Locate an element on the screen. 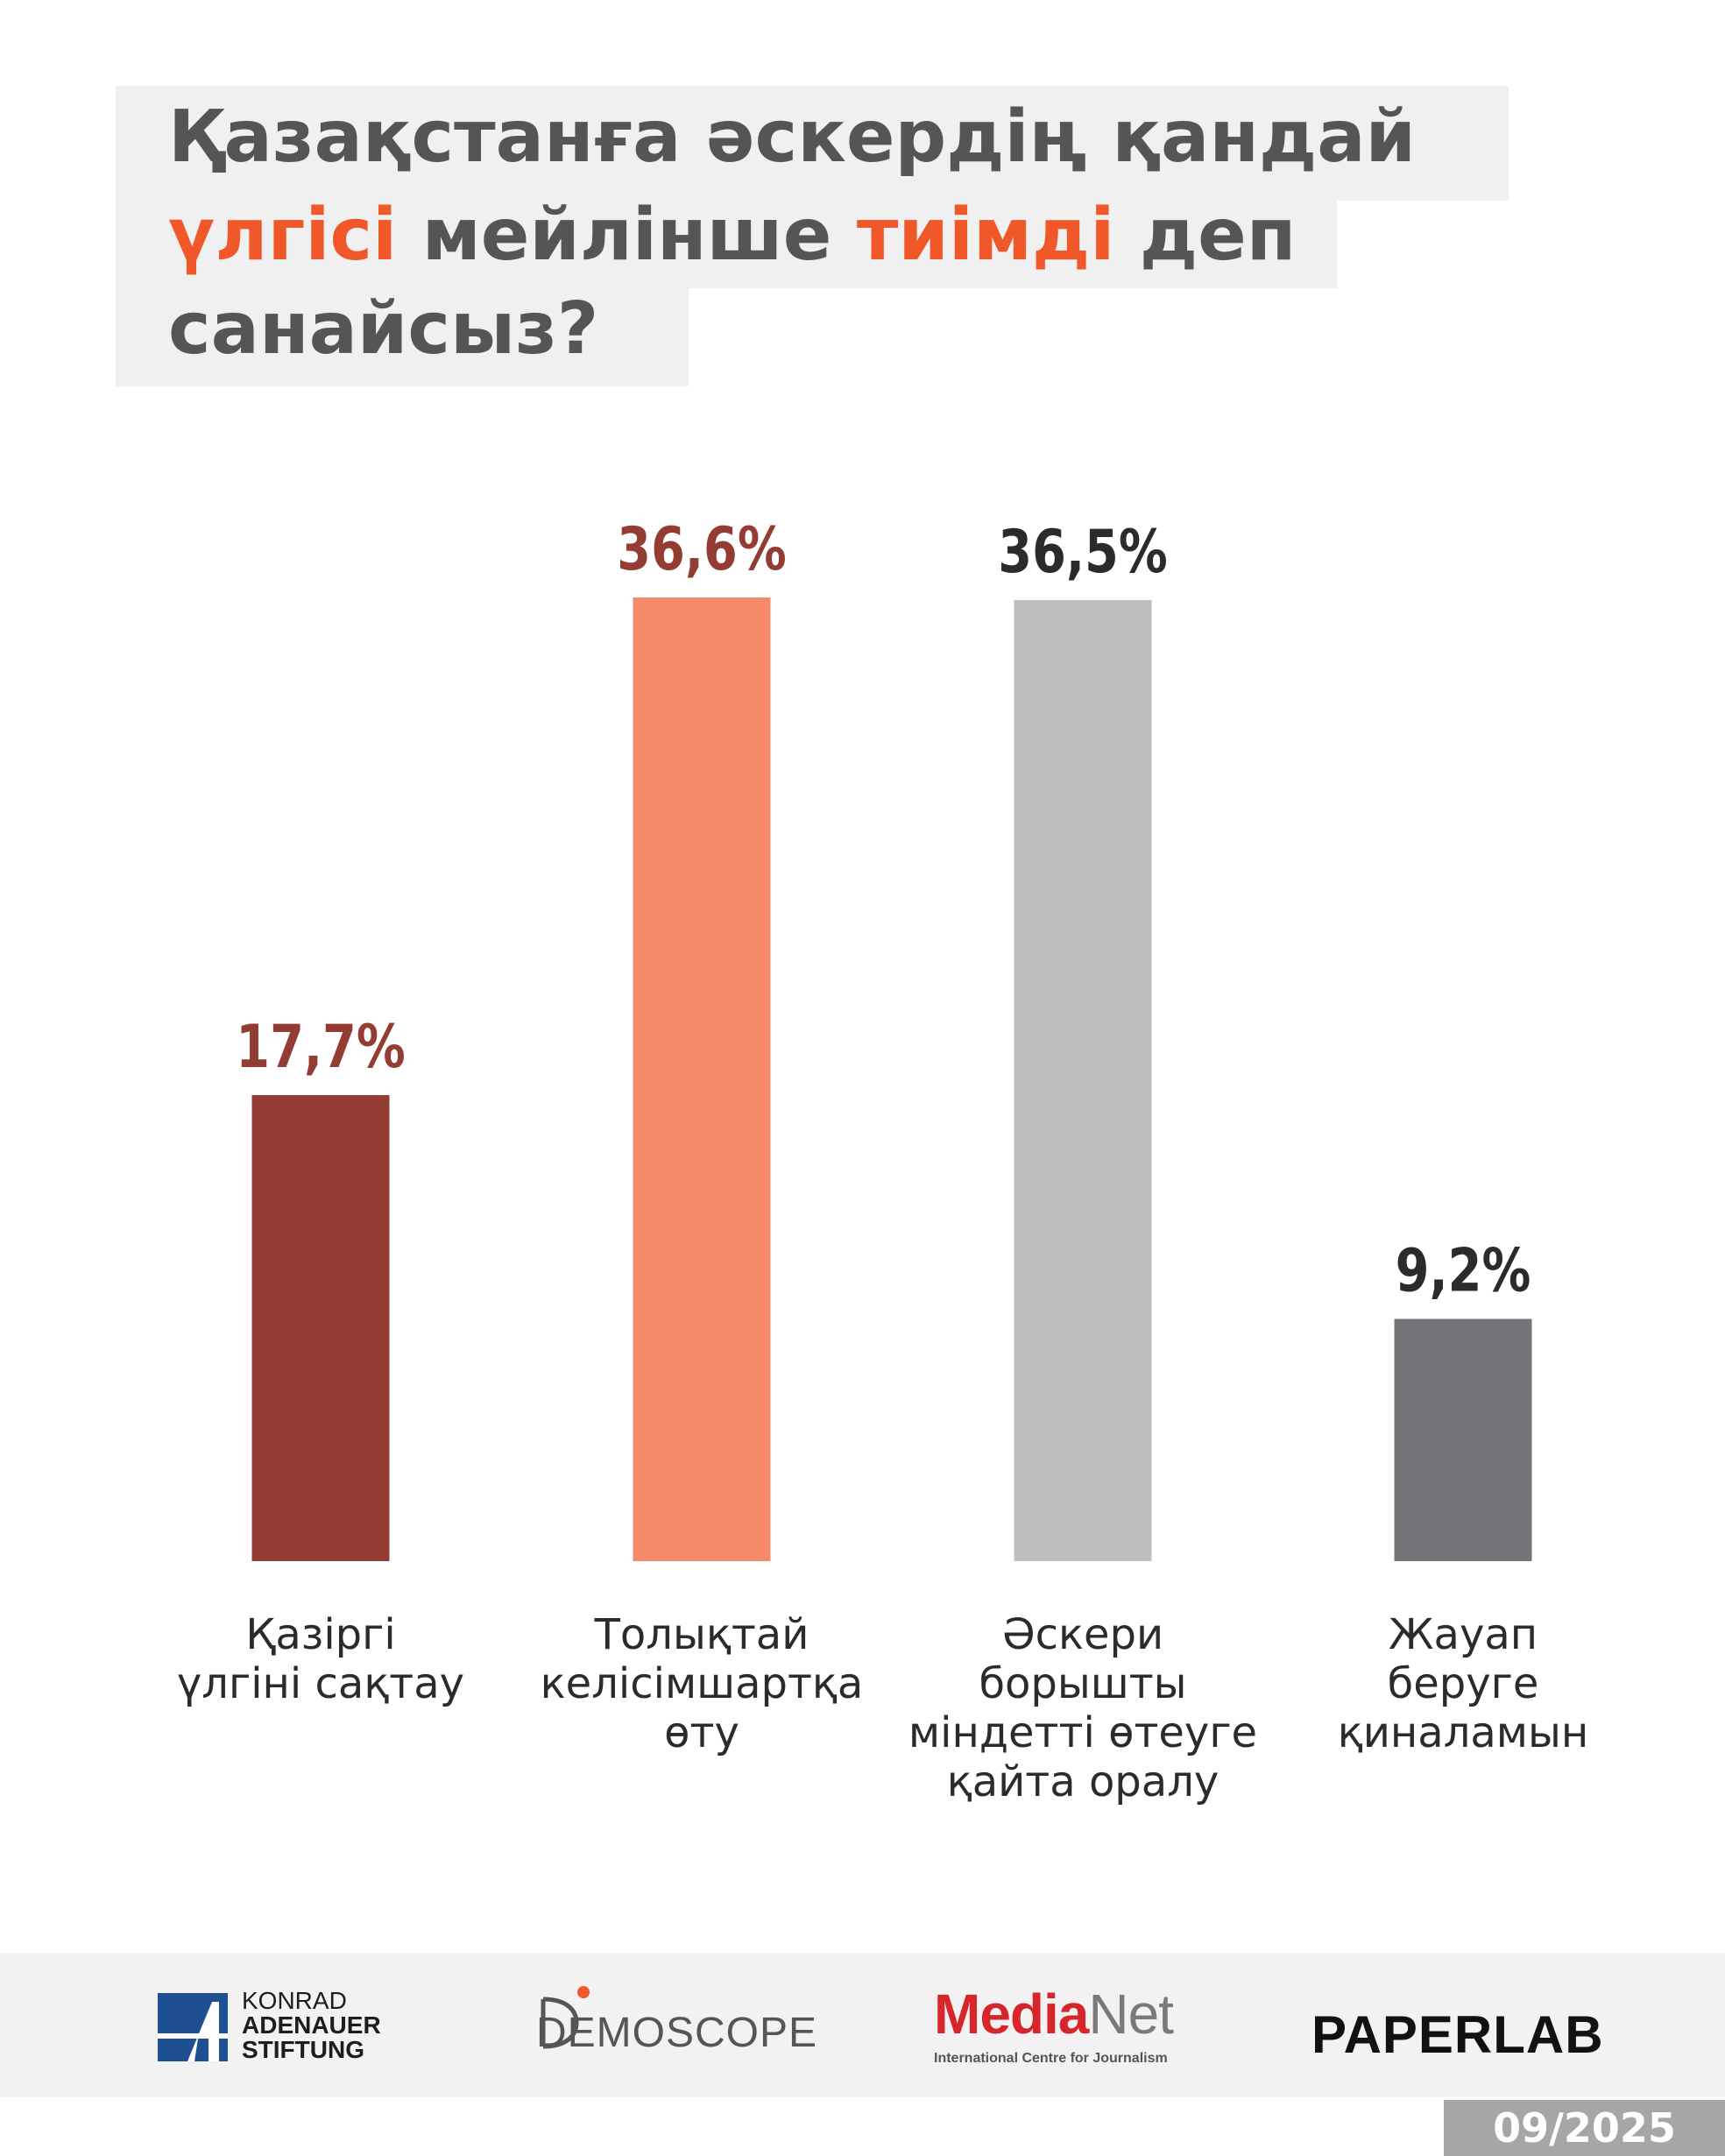  page-title-line1: Қазақстанға әскердің қандай is located at coordinates (792, 137).